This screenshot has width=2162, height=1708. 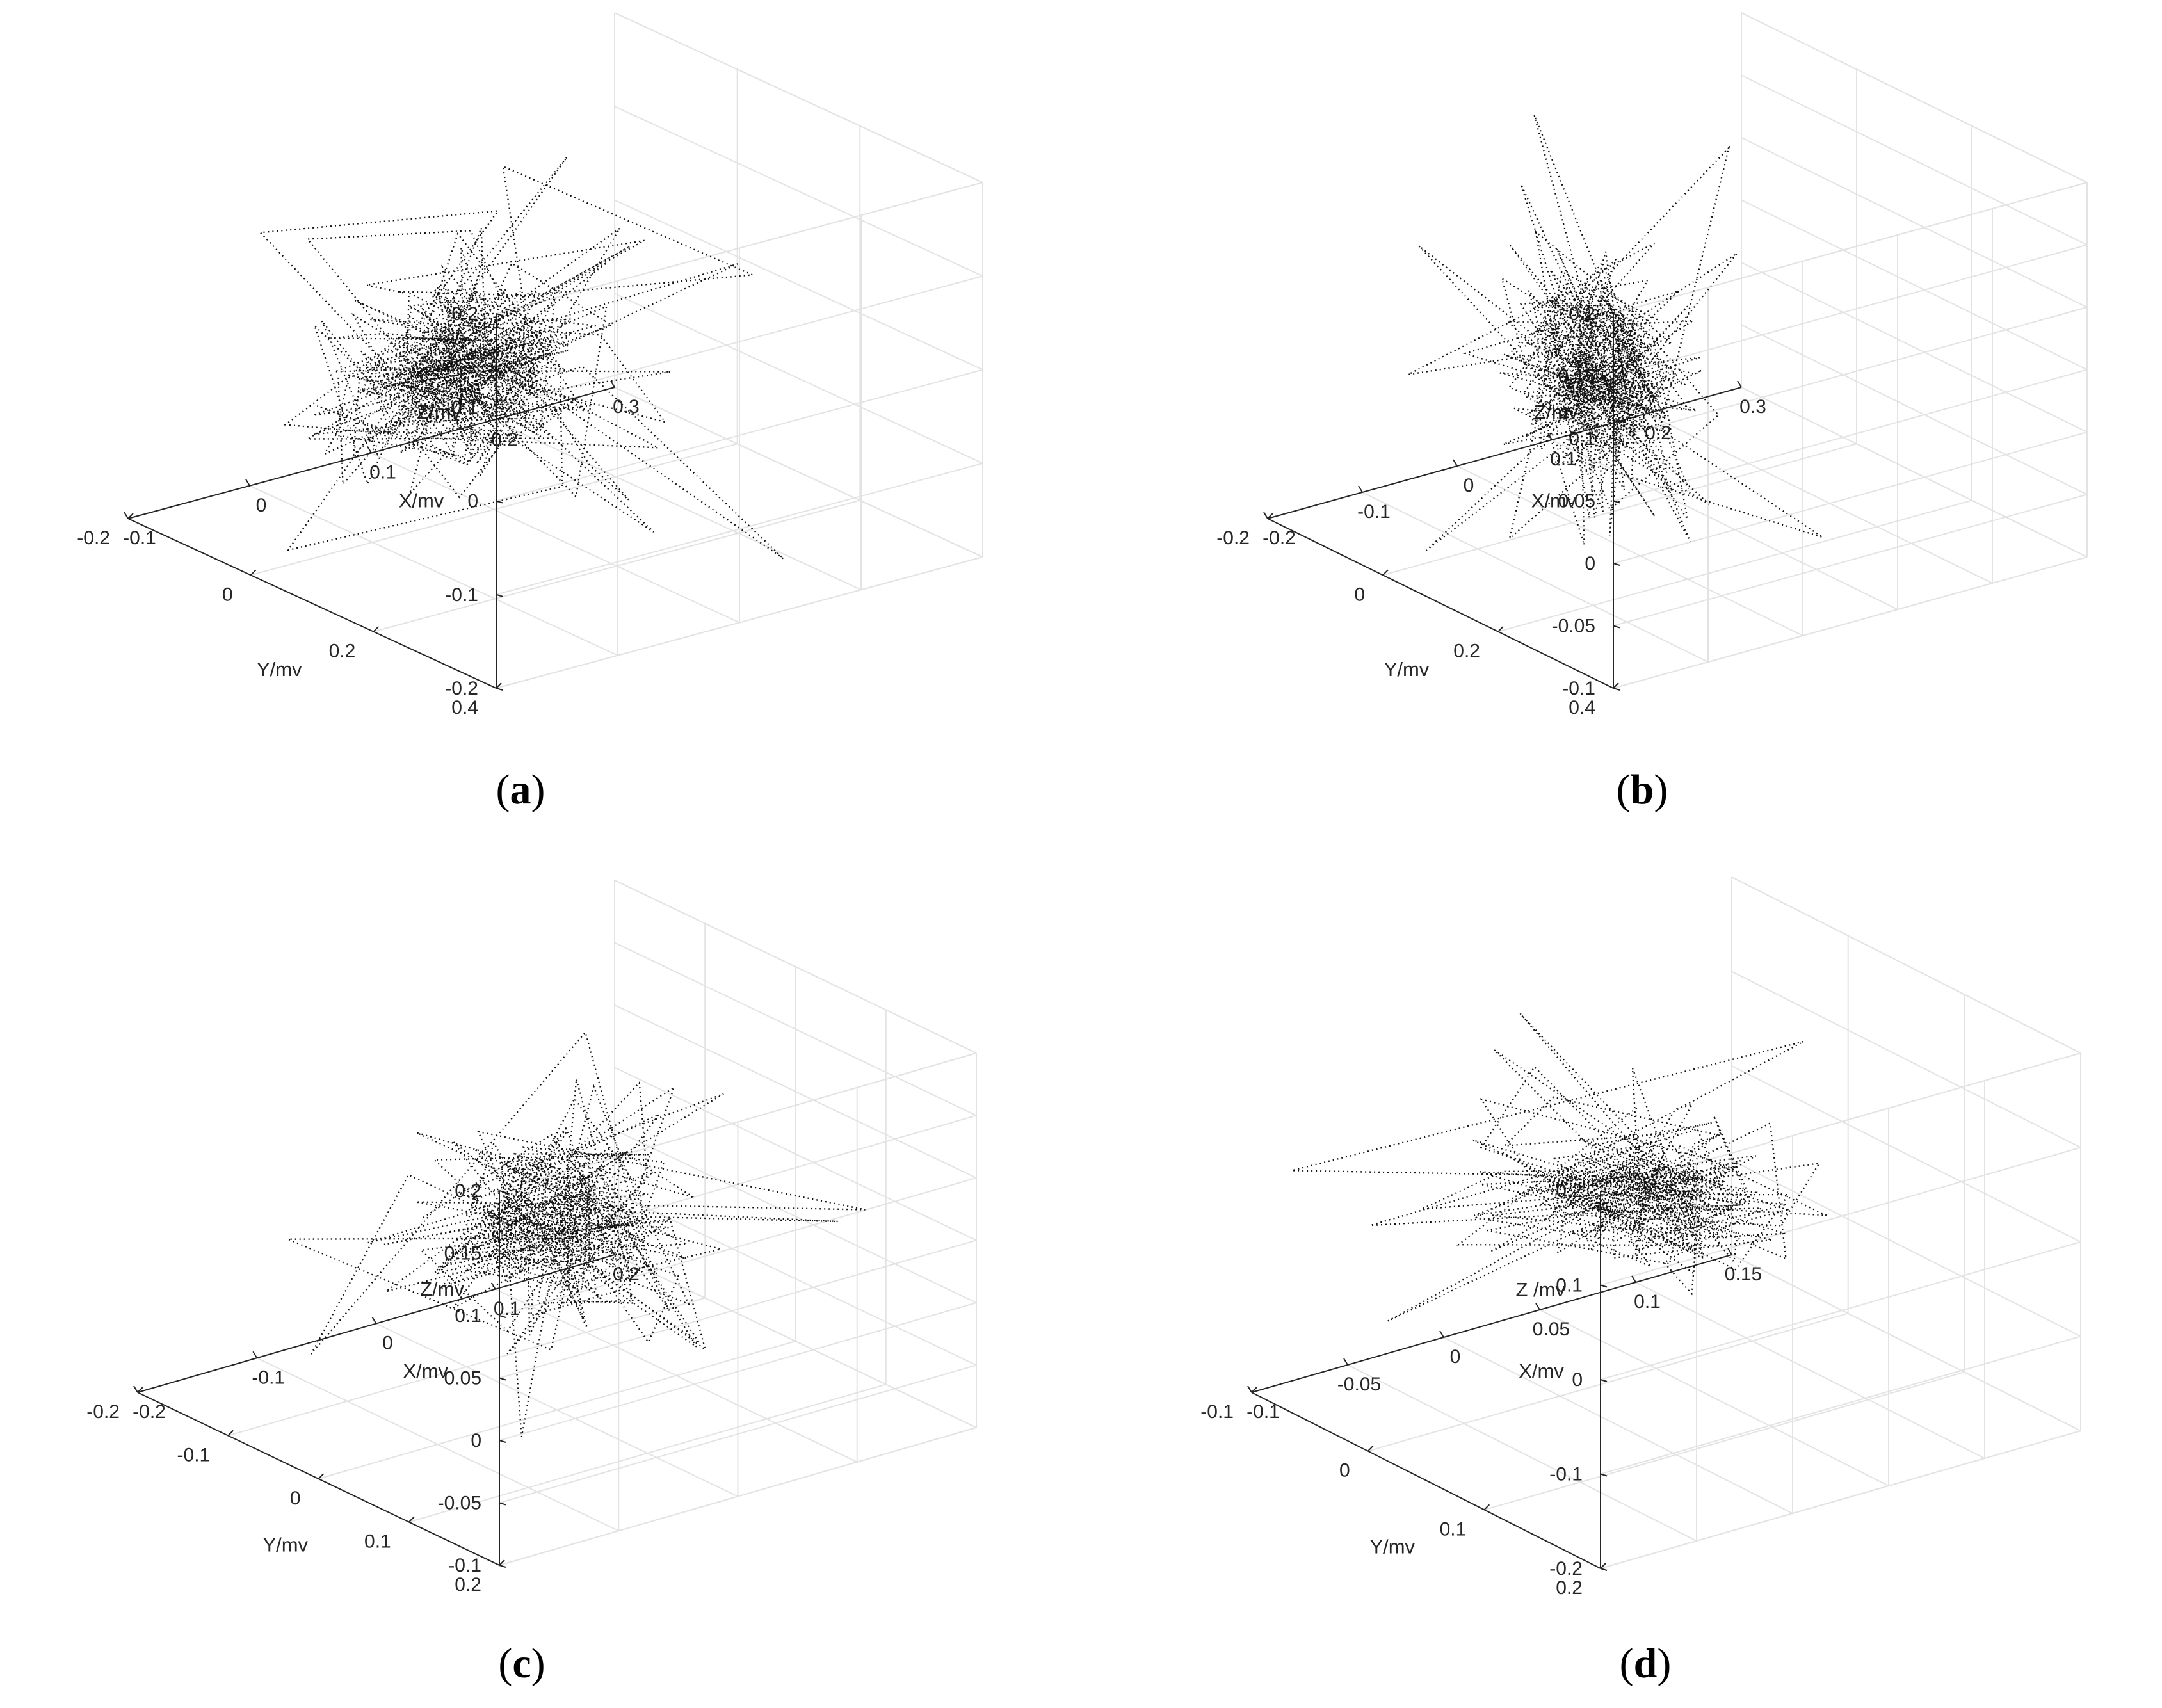 What do you see at coordinates (504, 440) in the screenshot?
I see `x-tick-label: 0.2` at bounding box center [504, 440].